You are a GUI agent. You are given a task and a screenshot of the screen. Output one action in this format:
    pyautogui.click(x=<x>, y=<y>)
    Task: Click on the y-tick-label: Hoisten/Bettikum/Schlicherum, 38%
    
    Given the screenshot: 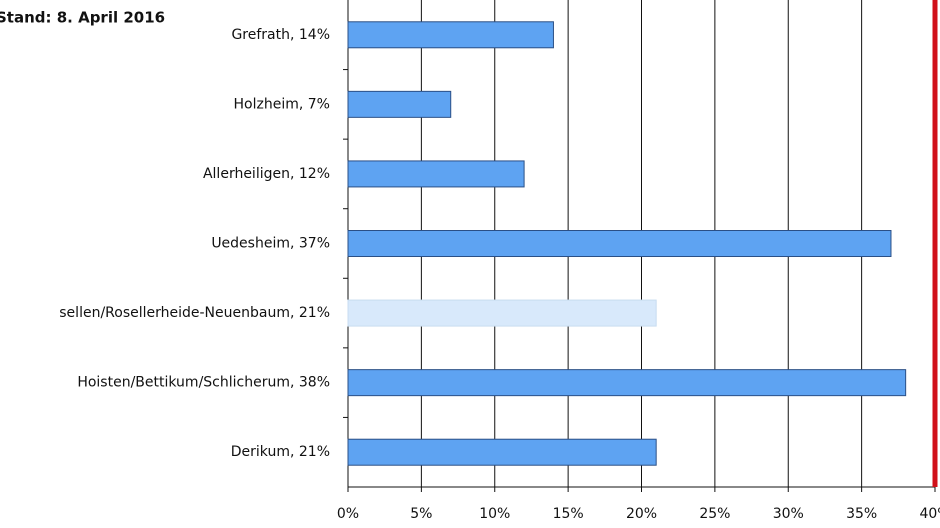 What is the action you would take?
    pyautogui.click(x=203, y=383)
    